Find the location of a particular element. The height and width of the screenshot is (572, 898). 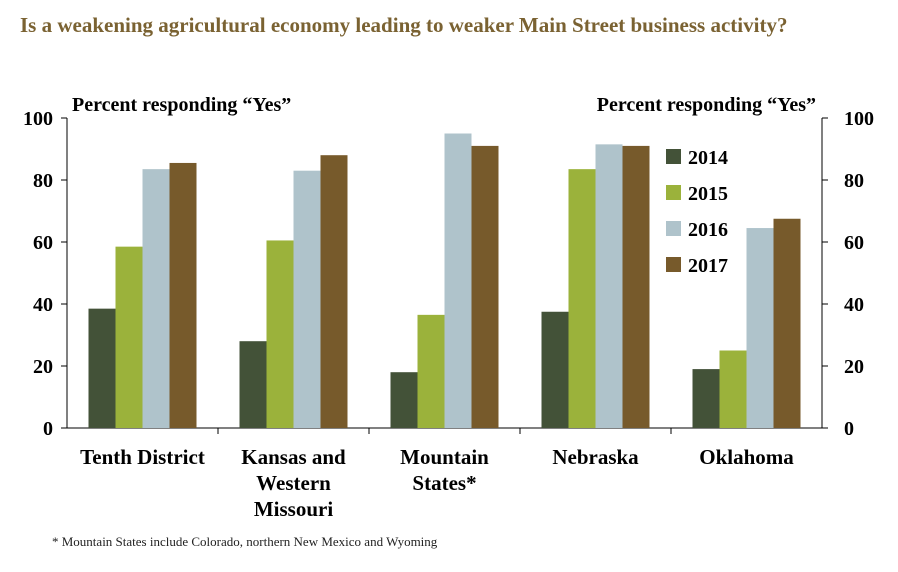

legend-swatch-2016 is located at coordinates (673, 228).